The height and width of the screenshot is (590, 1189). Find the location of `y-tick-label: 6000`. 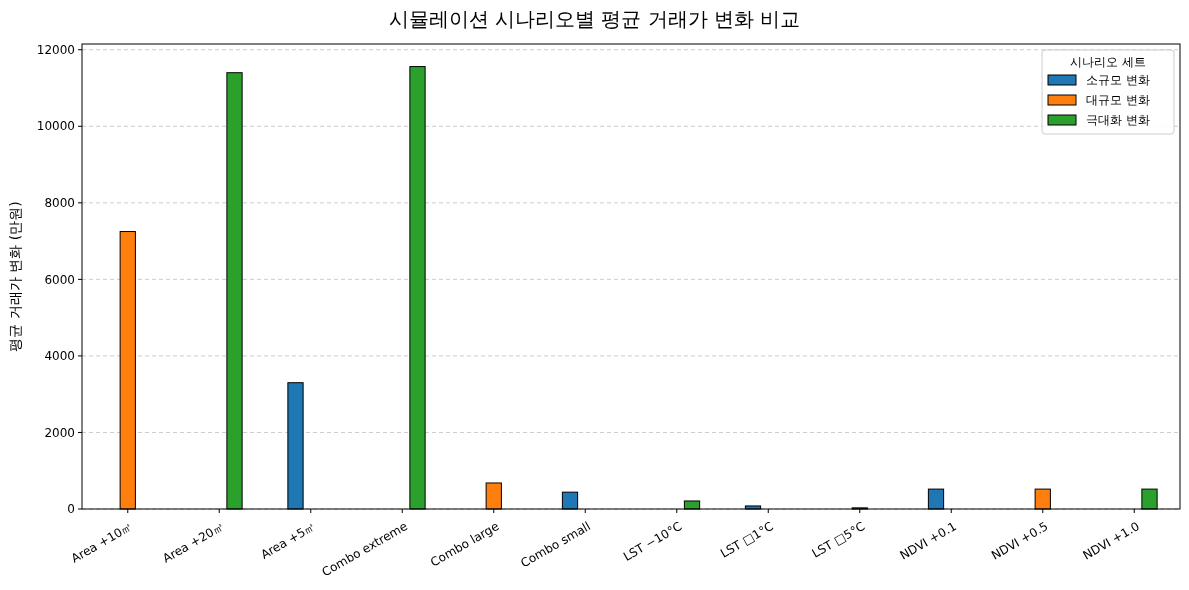

y-tick-label: 6000 is located at coordinates (59, 279).